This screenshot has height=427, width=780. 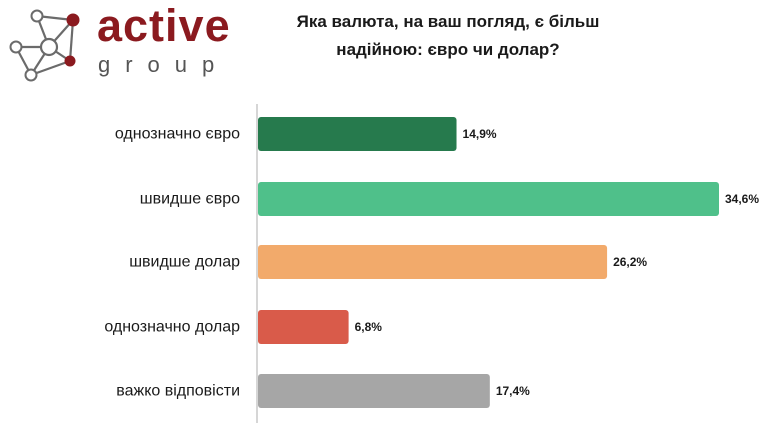 What do you see at coordinates (190, 199) in the screenshot?
I see `category-label: швидше євро` at bounding box center [190, 199].